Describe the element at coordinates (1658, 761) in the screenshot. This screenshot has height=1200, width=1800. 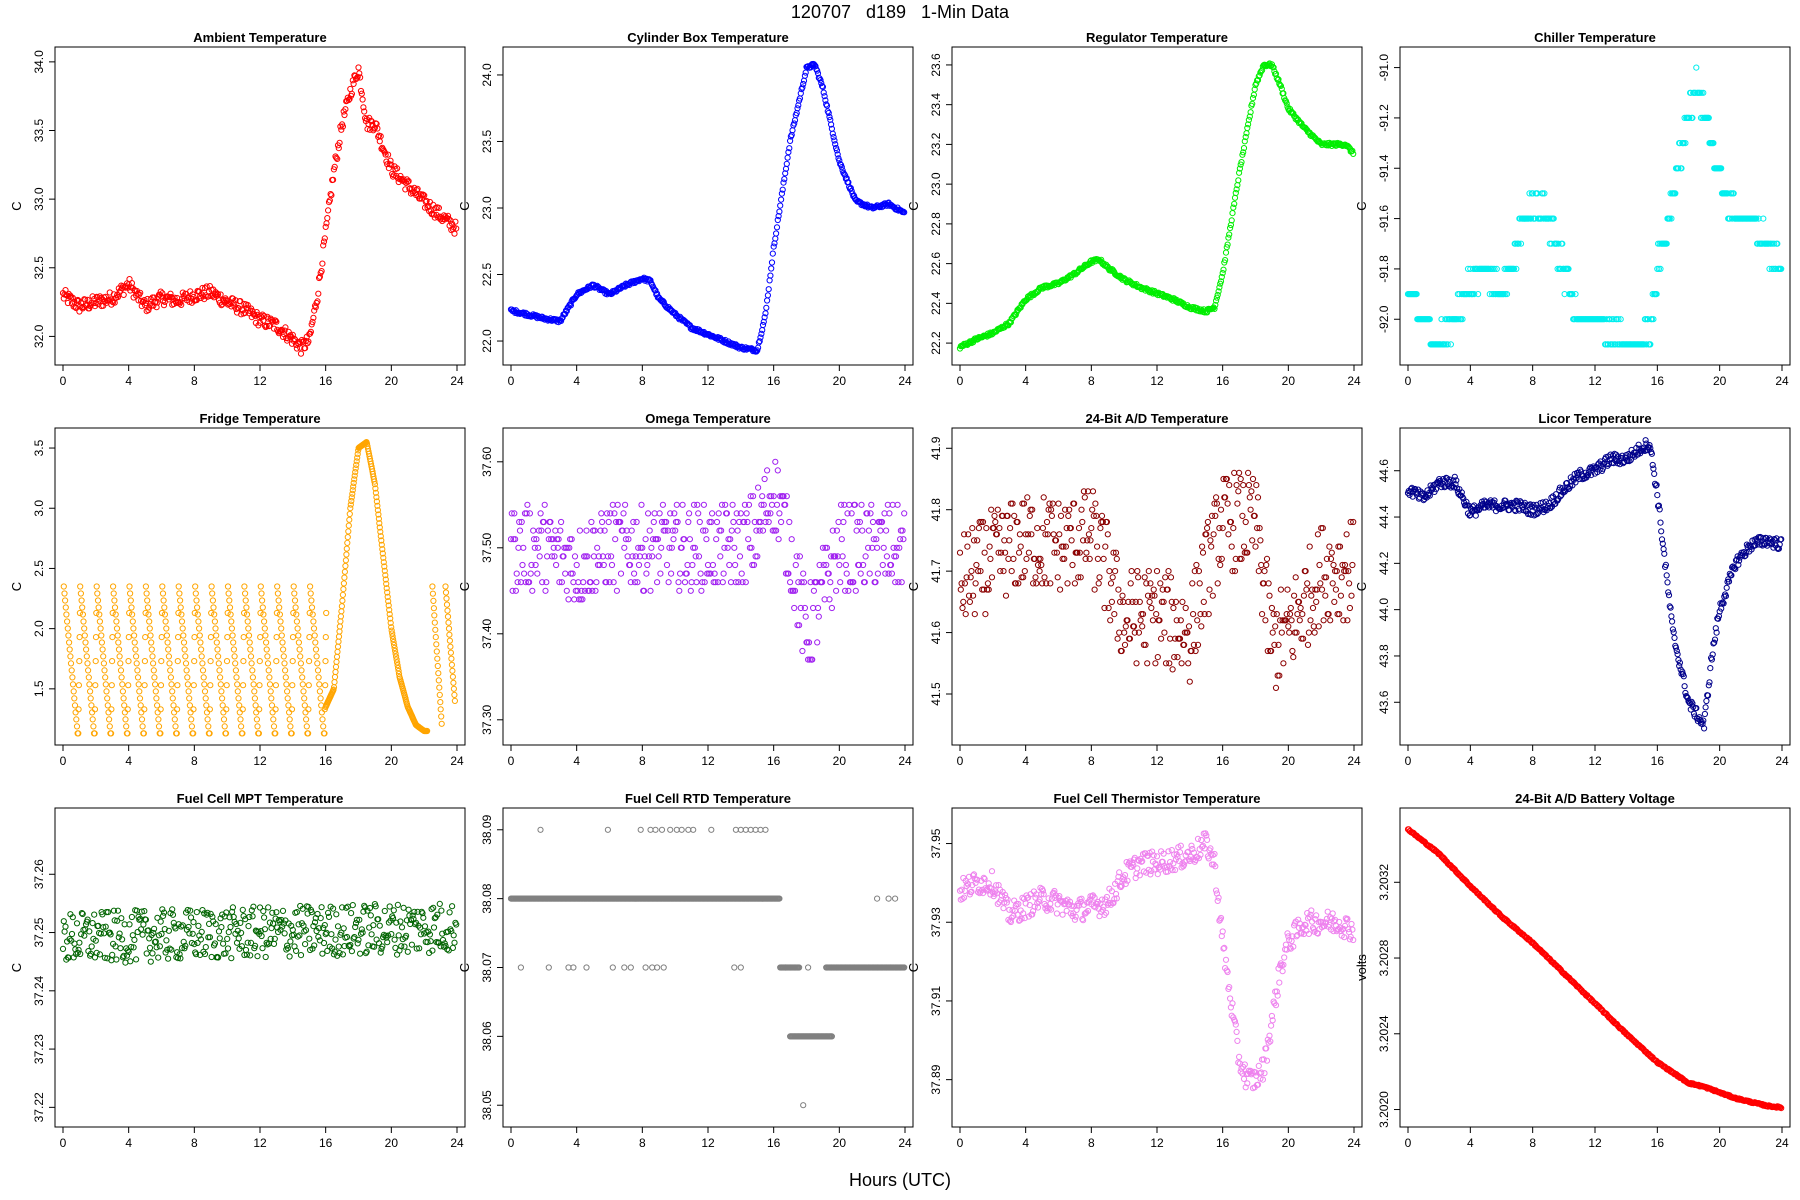
I see `licor-temperature-x-tick-label: 16` at that location.